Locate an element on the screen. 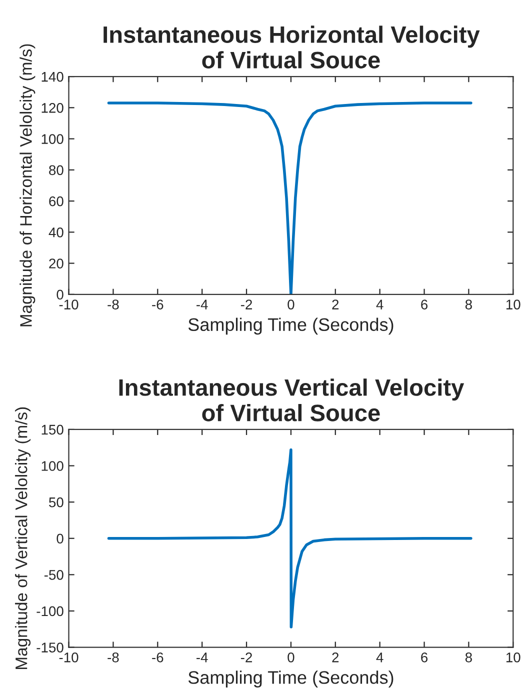  y-tick-label: 40 is located at coordinates (56, 232).